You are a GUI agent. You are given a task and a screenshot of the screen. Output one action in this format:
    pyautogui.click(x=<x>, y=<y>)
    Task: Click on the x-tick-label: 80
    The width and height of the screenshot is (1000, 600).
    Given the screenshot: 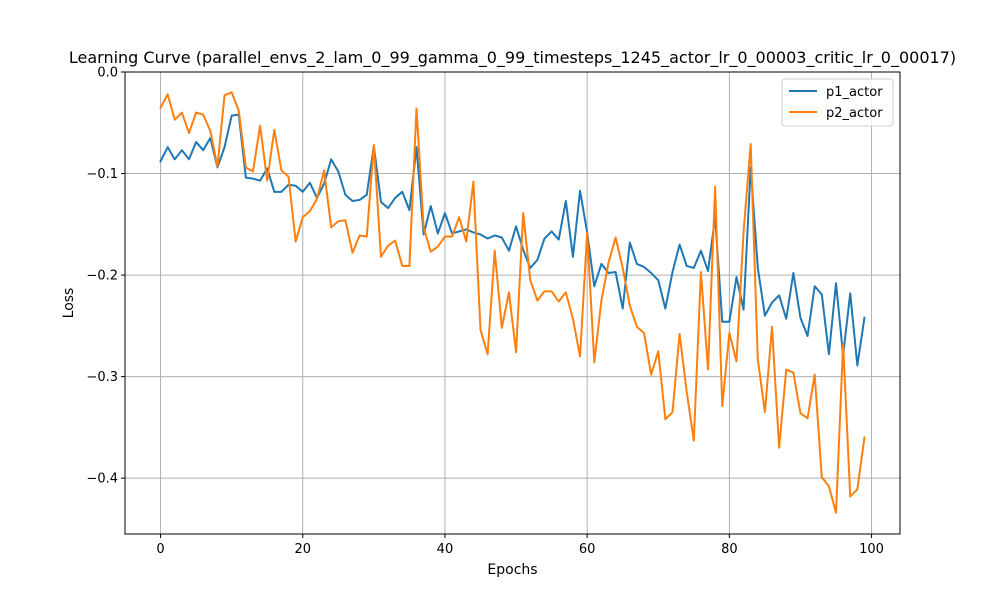 What is the action you would take?
    pyautogui.click(x=729, y=549)
    